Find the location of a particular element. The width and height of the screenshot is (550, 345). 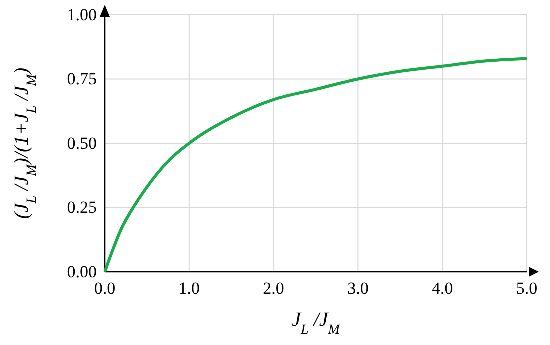

x-tick-label: 0.0 is located at coordinates (105, 288).